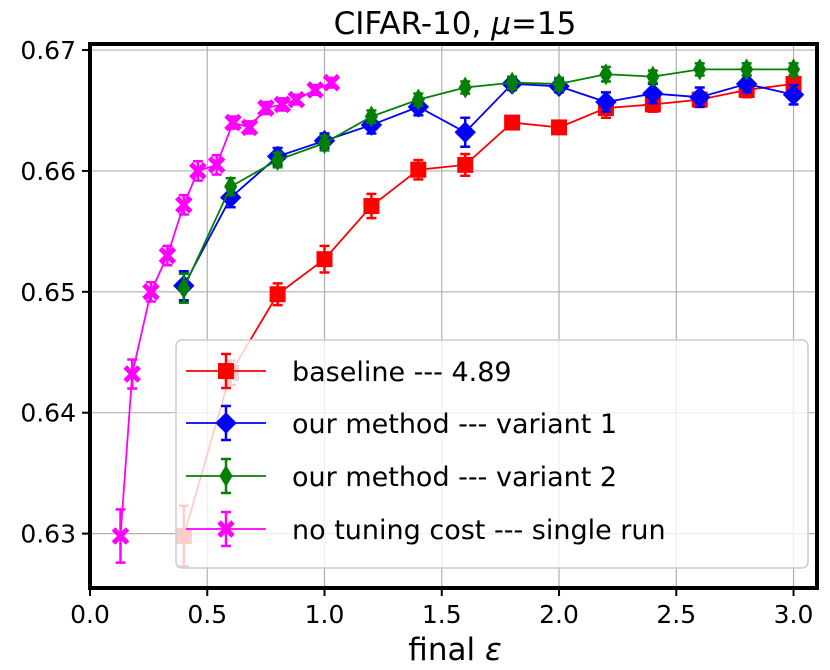 This screenshot has width=830, height=670. I want to click on x-tick-label: 0.5, so click(207, 614).